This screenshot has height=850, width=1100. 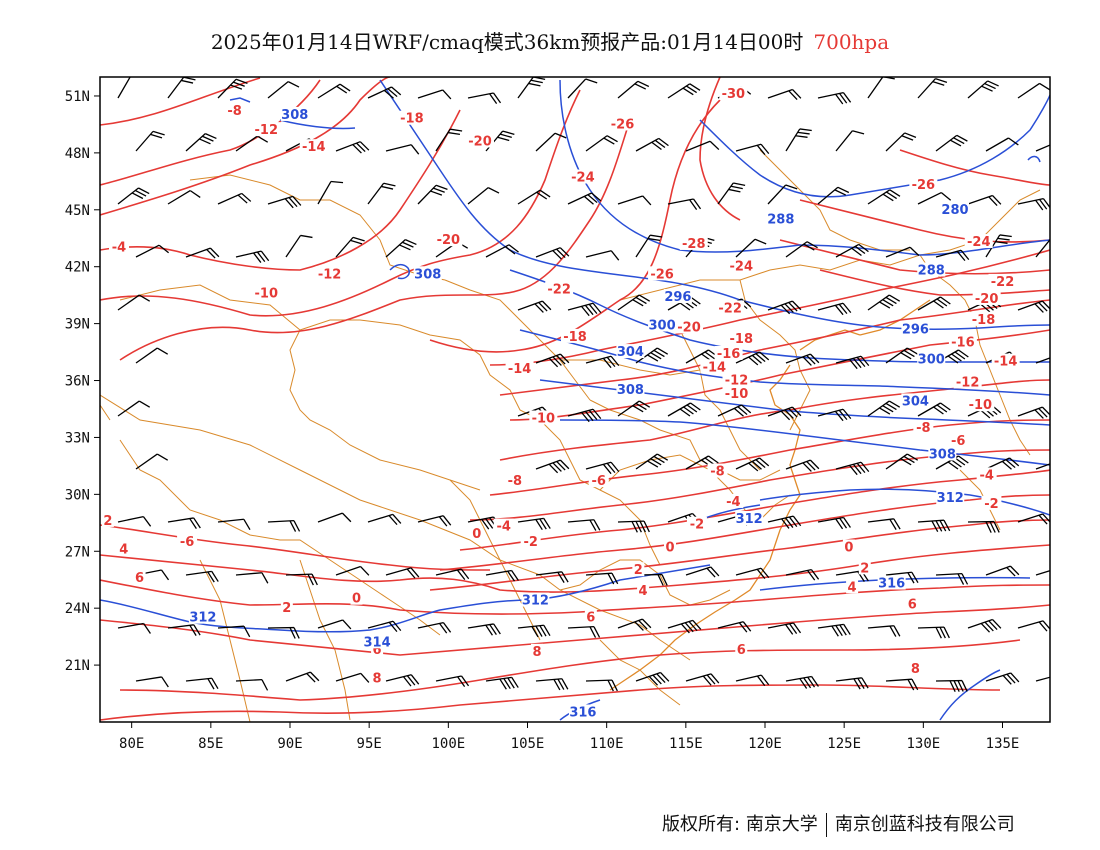 What do you see at coordinates (915, 669) in the screenshot?
I see `contour-label: 8` at bounding box center [915, 669].